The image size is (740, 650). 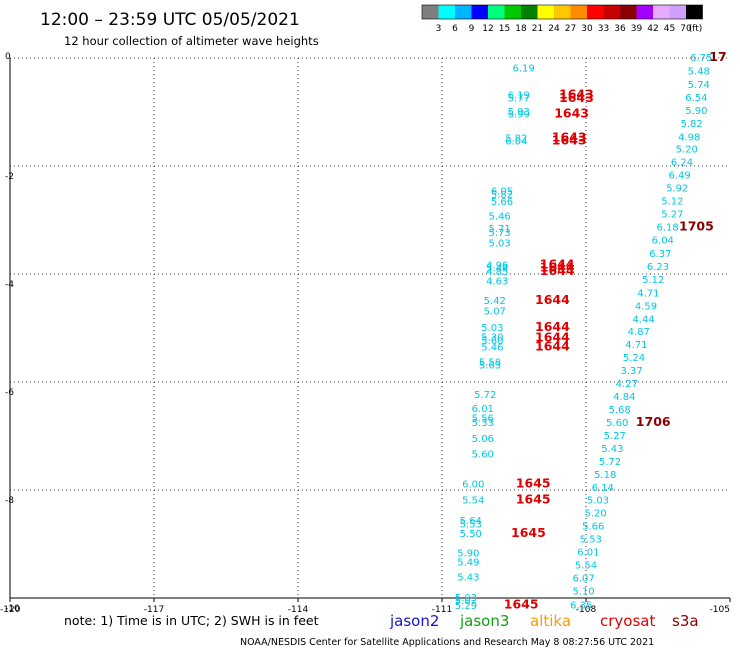 What do you see at coordinates (610, 462) in the screenshot?
I see `swh-value-label: 5.72` at bounding box center [610, 462].